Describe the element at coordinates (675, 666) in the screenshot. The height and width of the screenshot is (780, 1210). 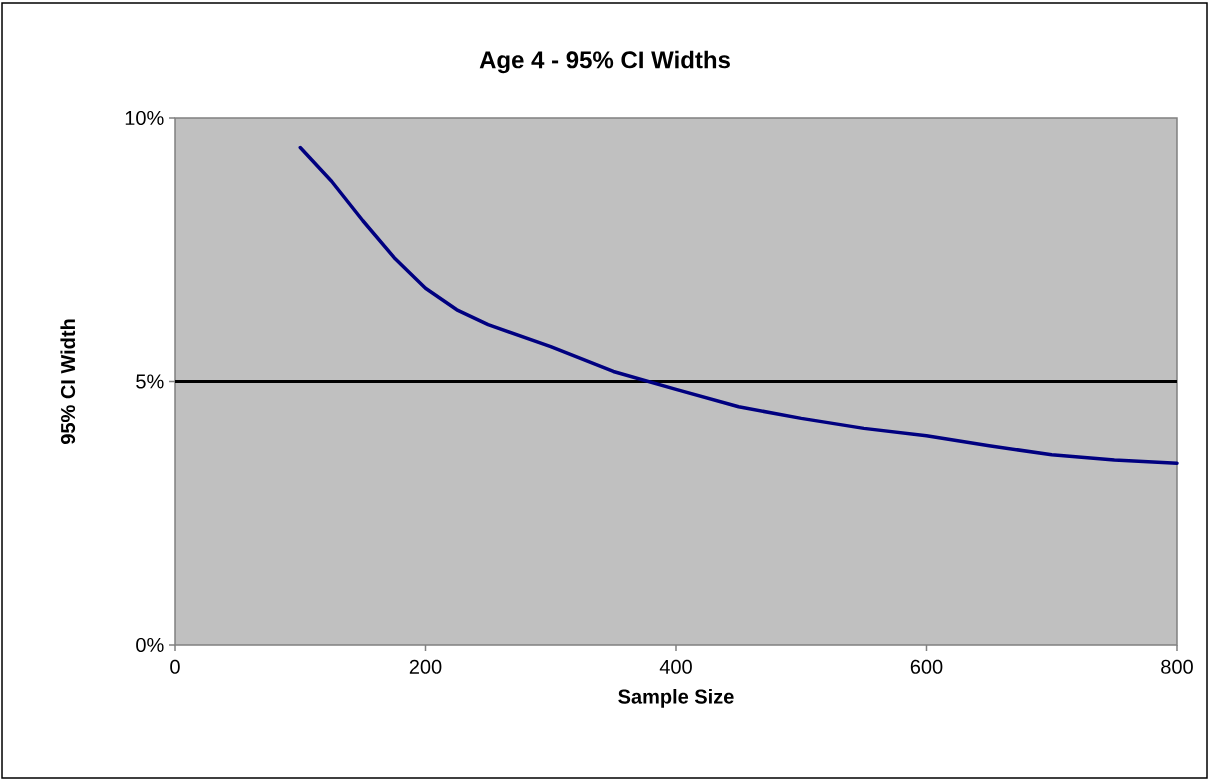
I see `x-tick-label: 400` at that location.